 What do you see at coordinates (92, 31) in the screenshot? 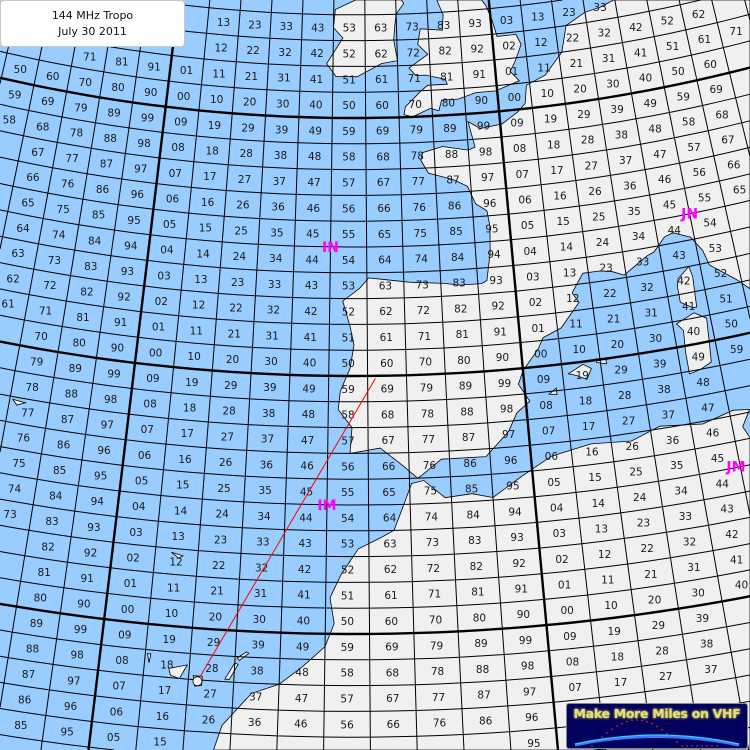
I see `map-date: July 30 2011` at bounding box center [92, 31].